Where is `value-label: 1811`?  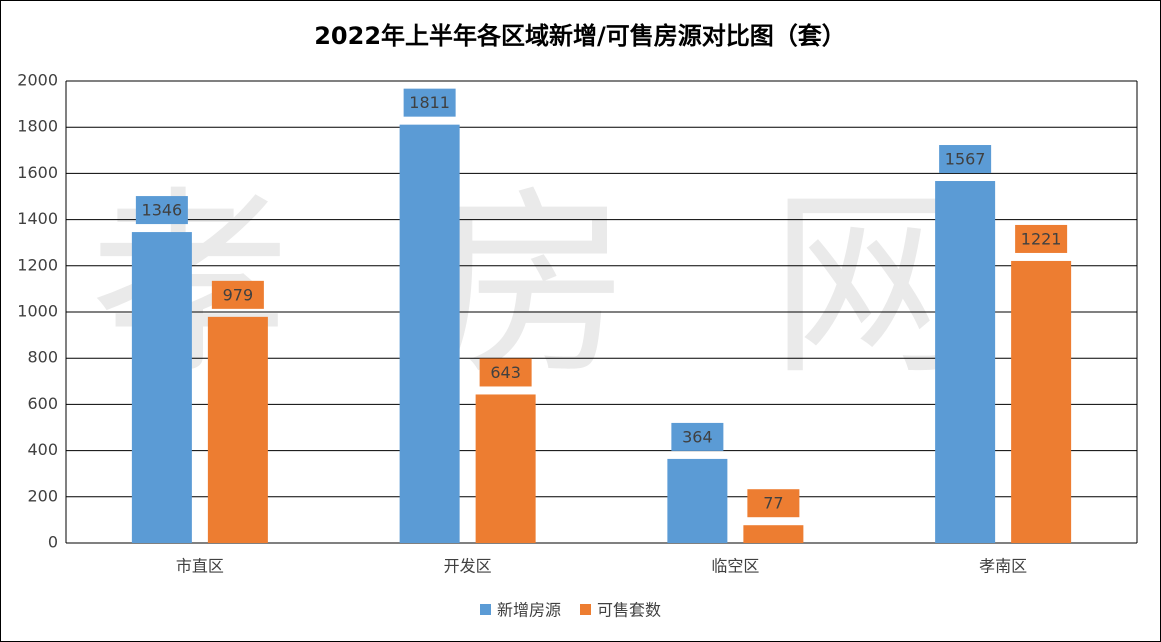 value-label: 1811 is located at coordinates (429, 102).